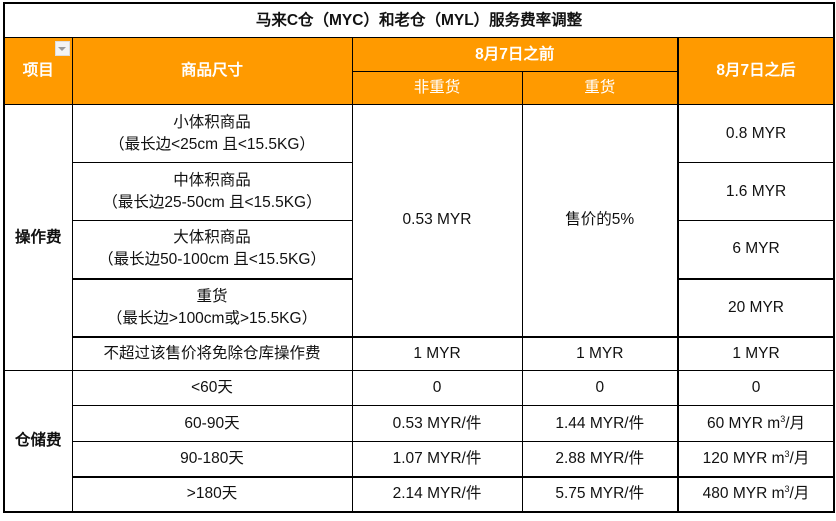 The width and height of the screenshot is (836, 521). I want to click on size-name: 中体积商品, so click(212, 180).